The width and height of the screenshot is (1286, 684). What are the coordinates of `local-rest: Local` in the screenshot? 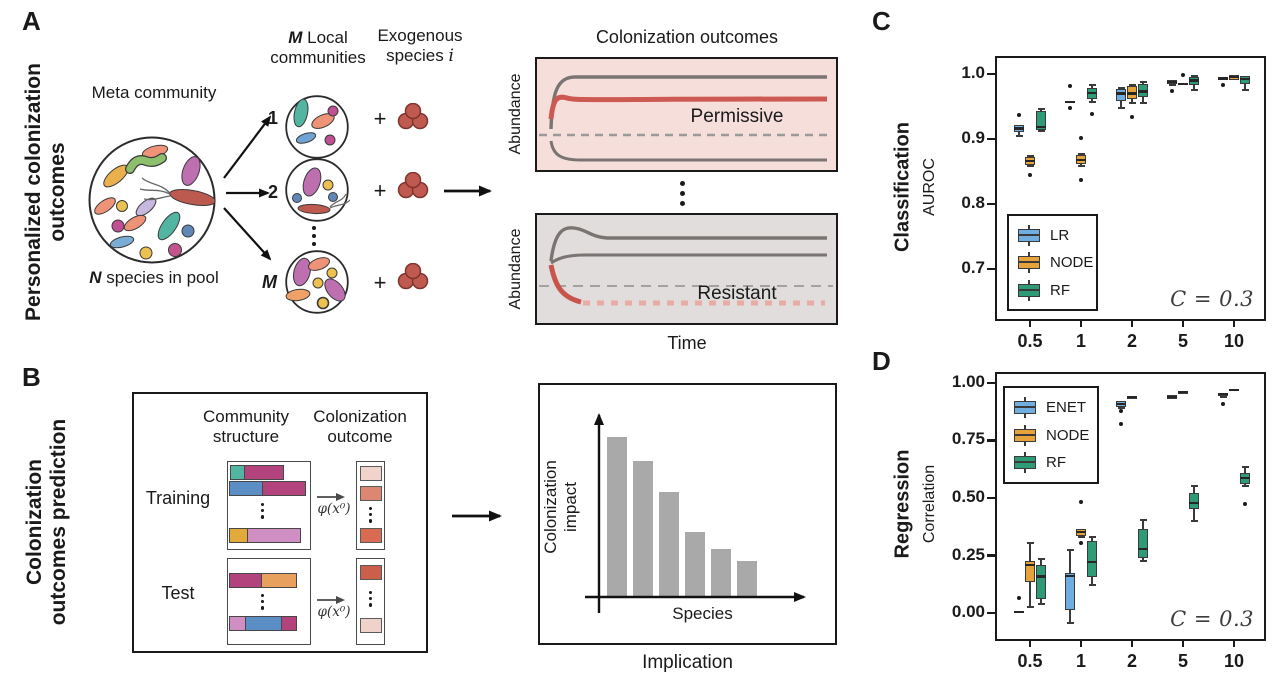 It's located at (325, 37).